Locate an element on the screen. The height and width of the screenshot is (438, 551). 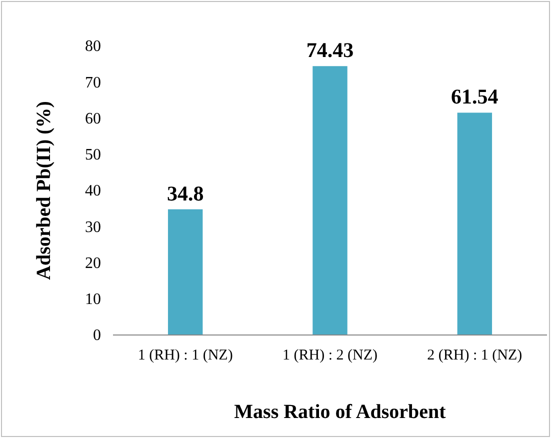
data-label: 34.8 is located at coordinates (185, 193).